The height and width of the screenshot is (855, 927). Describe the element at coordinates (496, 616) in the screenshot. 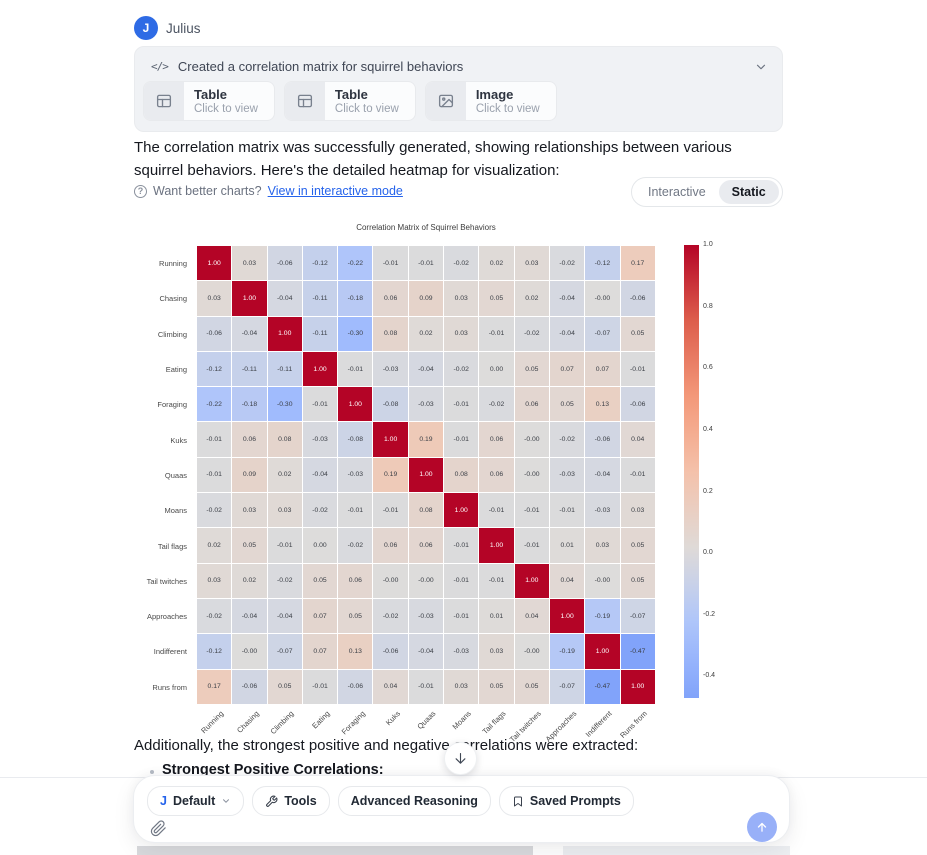

I see `heatmap-cell: 0.01` at that location.